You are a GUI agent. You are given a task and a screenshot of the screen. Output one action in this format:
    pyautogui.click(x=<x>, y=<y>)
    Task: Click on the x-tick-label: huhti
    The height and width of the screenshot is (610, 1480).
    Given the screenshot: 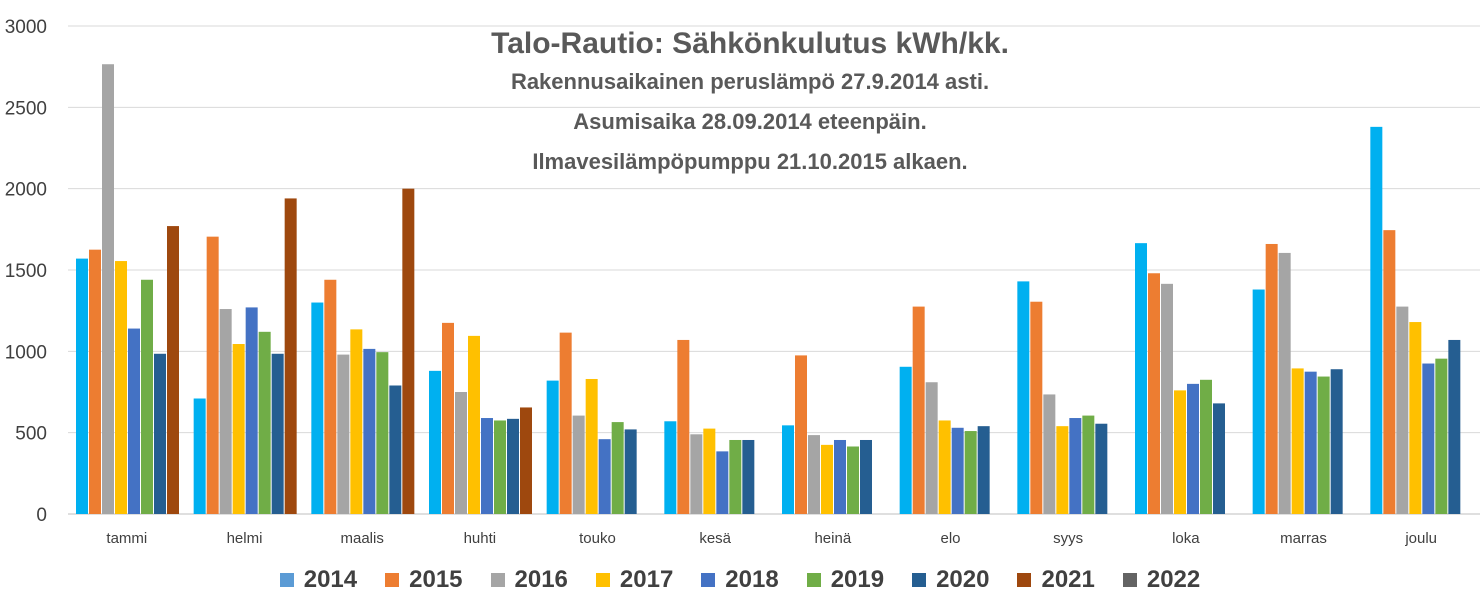 What is the action you would take?
    pyautogui.click(x=480, y=538)
    